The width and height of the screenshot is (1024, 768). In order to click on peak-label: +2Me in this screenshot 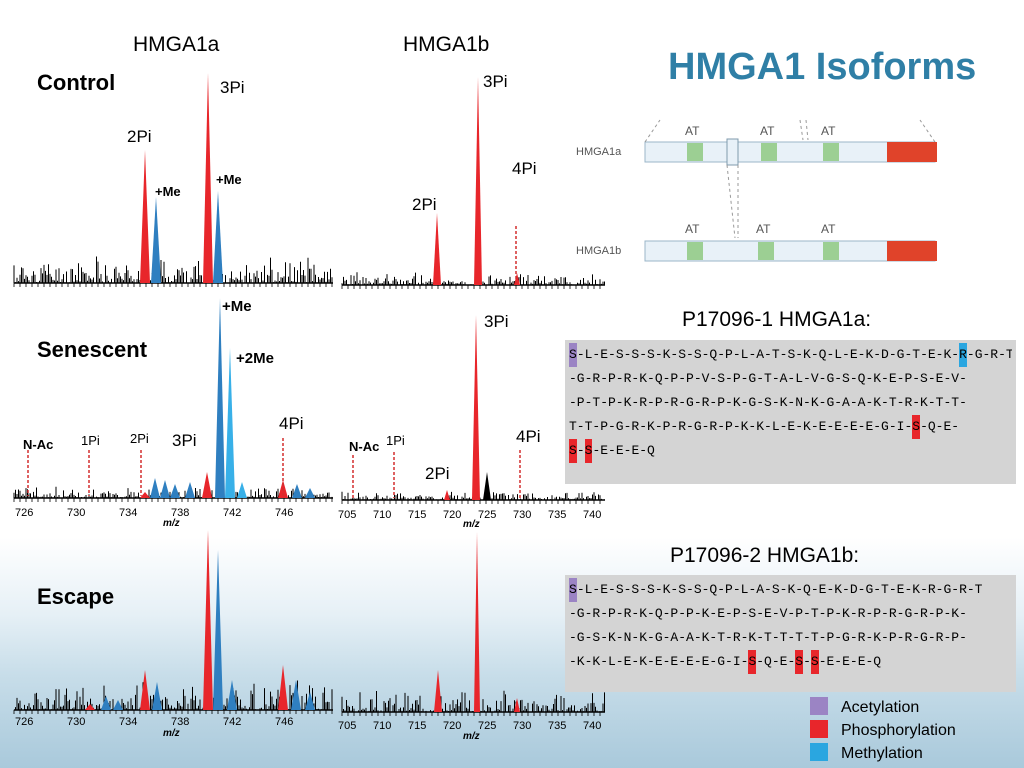, I will do `click(255, 358)`.